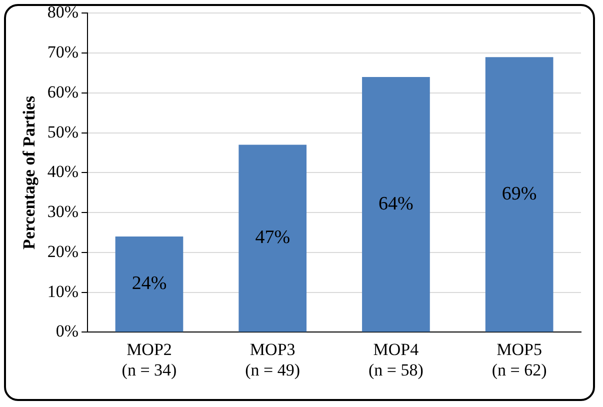 Image resolution: width=603 pixels, height=407 pixels. I want to click on y-tick-label: 20%, so click(63, 251).